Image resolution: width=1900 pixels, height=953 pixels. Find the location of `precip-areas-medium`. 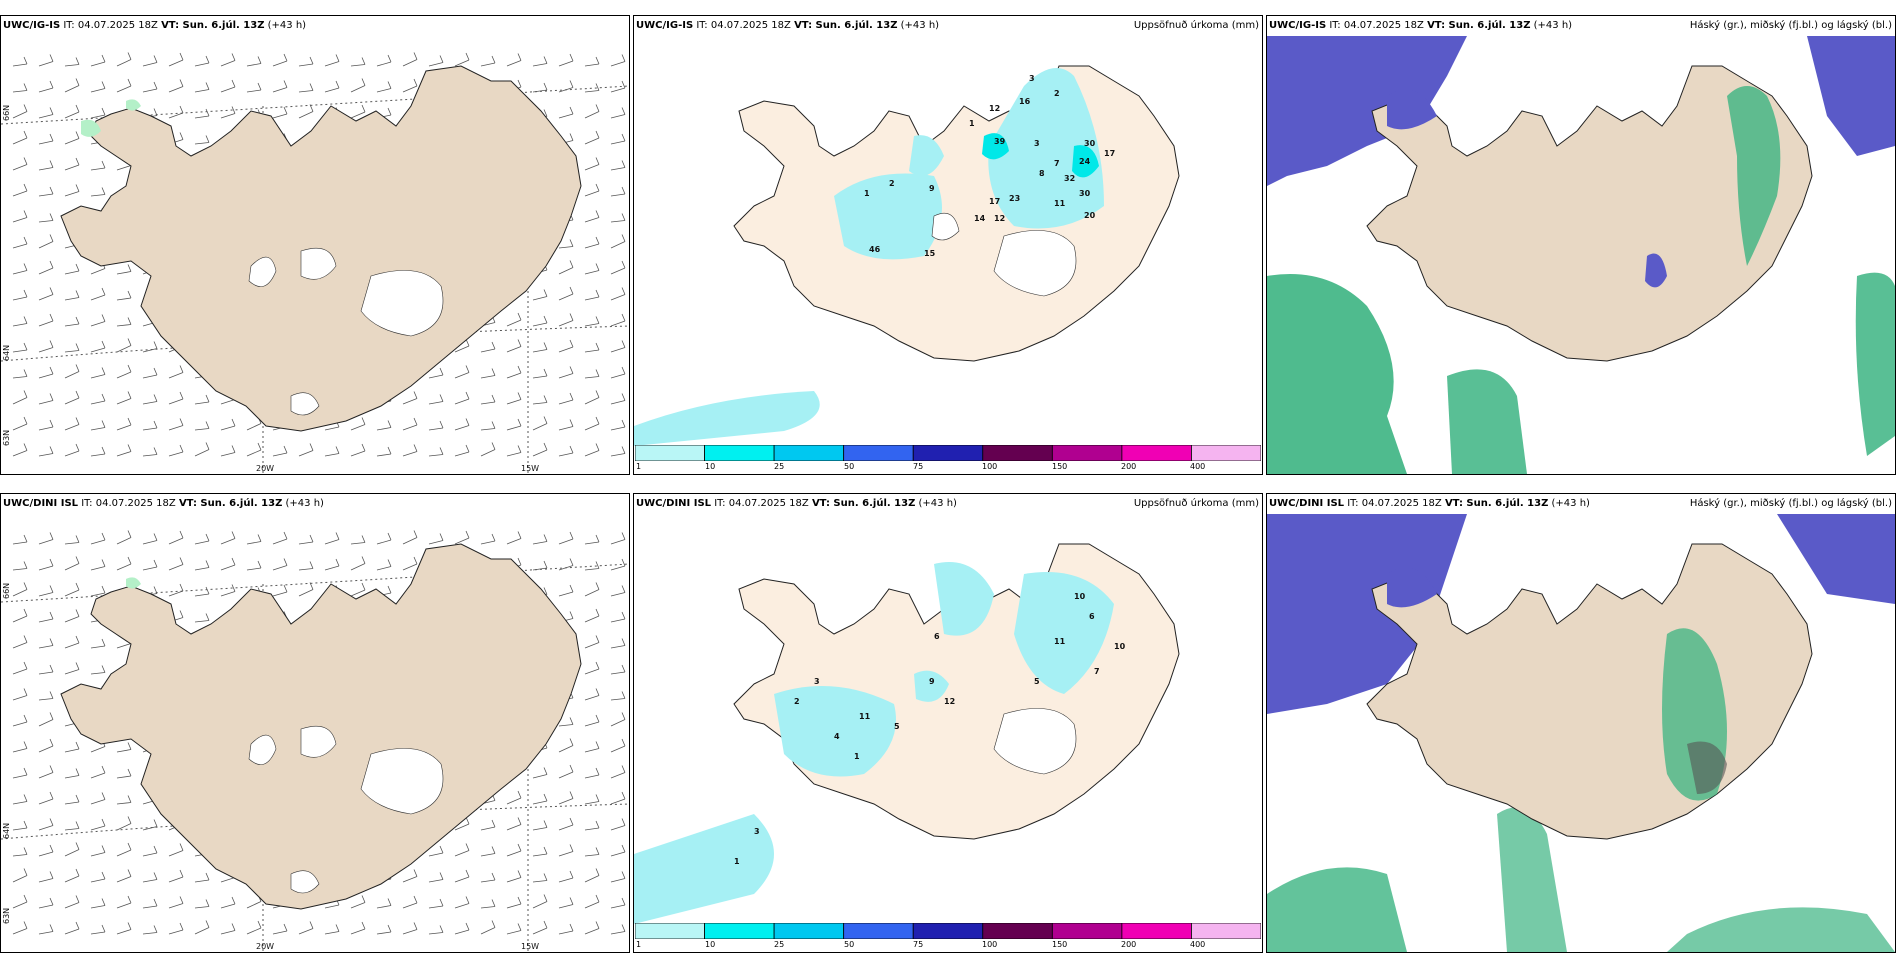

precip-areas-medium is located at coordinates (1040, 155).